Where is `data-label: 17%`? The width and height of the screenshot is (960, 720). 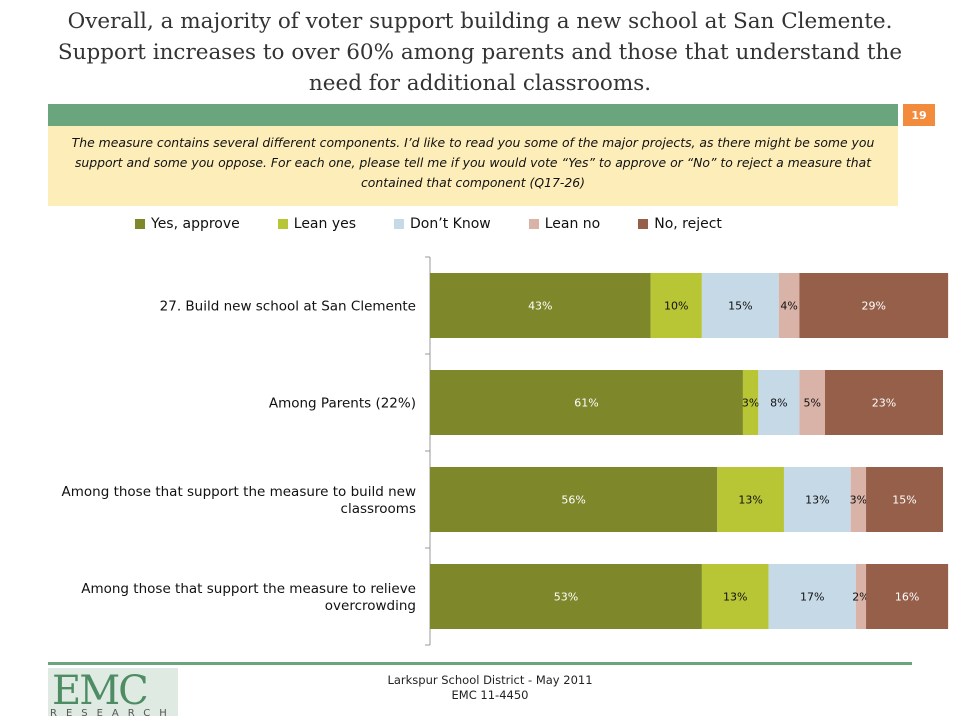 data-label: 17% is located at coordinates (812, 597).